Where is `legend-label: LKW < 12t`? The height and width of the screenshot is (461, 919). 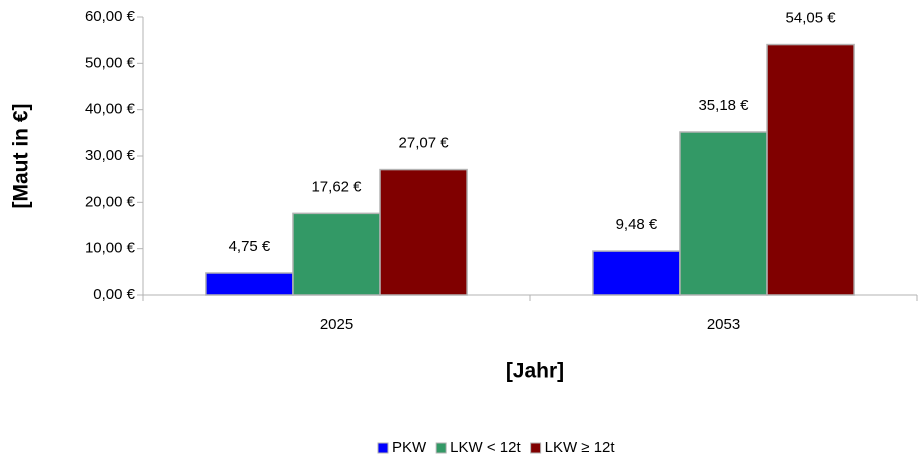
legend-label: LKW < 12t is located at coordinates (485, 447).